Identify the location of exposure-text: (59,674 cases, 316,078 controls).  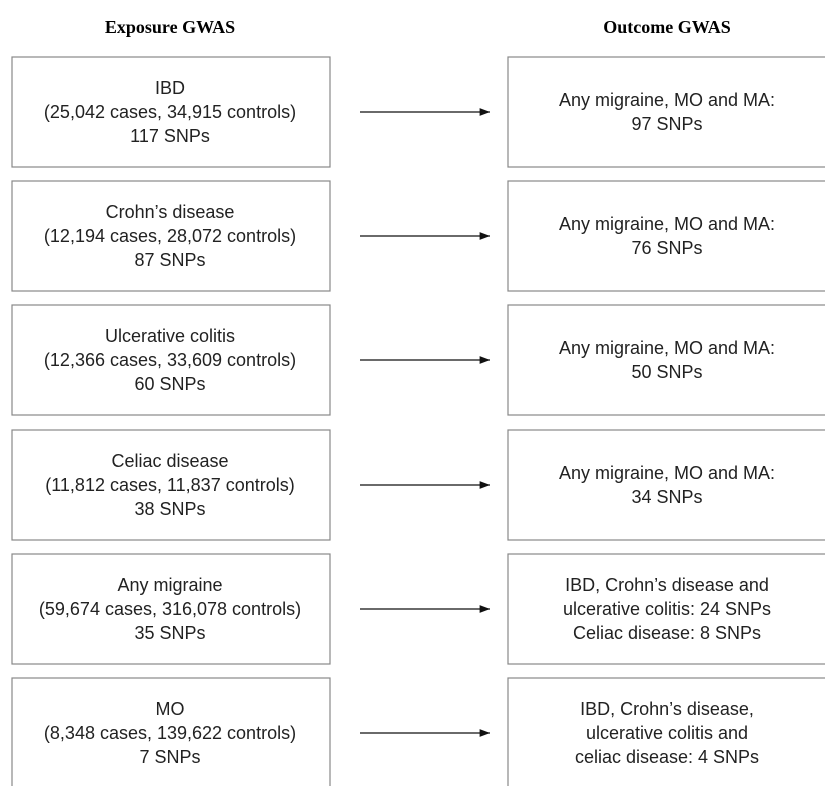
(170, 609).